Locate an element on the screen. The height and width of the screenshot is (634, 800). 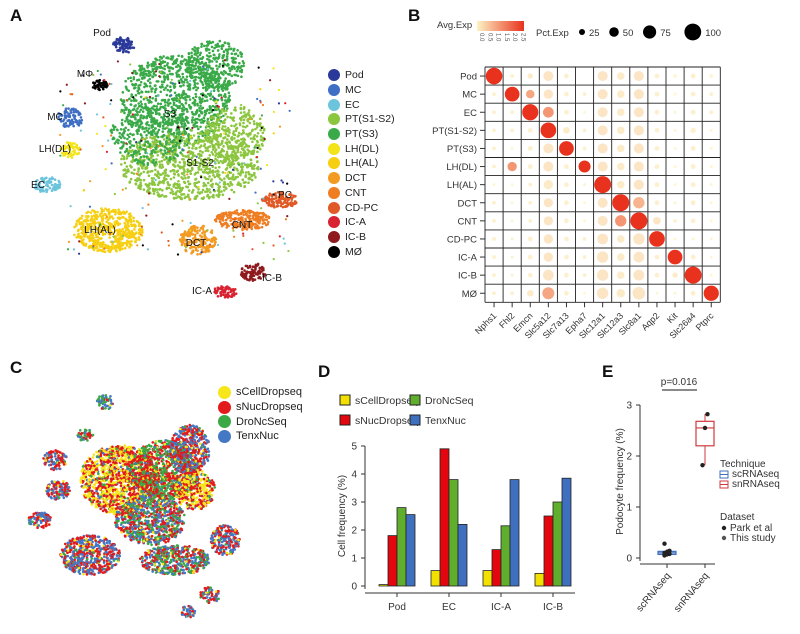
column-label: Nphs1 is located at coordinates (485, 323).